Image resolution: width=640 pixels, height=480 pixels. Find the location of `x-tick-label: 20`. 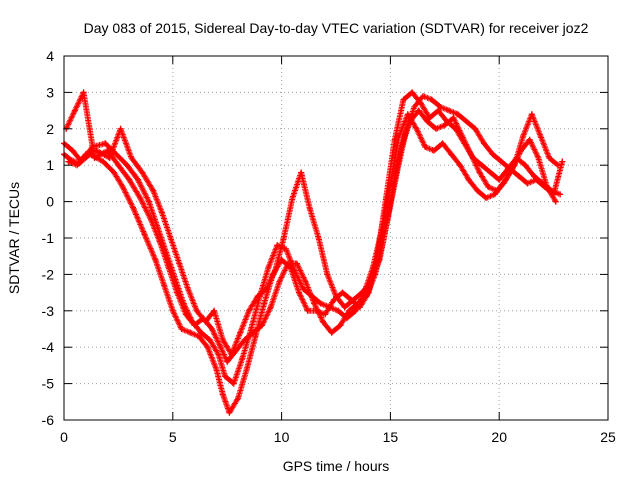

x-tick-label: 20 is located at coordinates (499, 437).